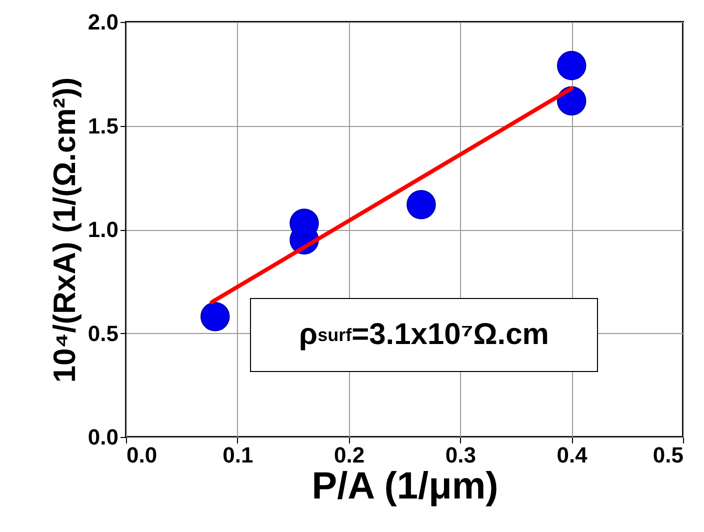 Image resolution: width=704 pixels, height=532 pixels. What do you see at coordinates (572, 455) in the screenshot?
I see `x-tick-label: 0.4` at bounding box center [572, 455].